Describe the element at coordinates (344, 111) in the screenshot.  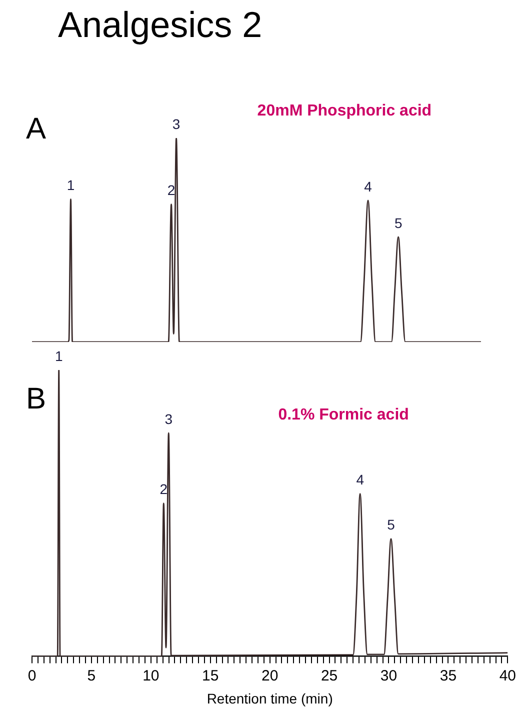
I see `text: 20mM Phosphoric acid` at that location.